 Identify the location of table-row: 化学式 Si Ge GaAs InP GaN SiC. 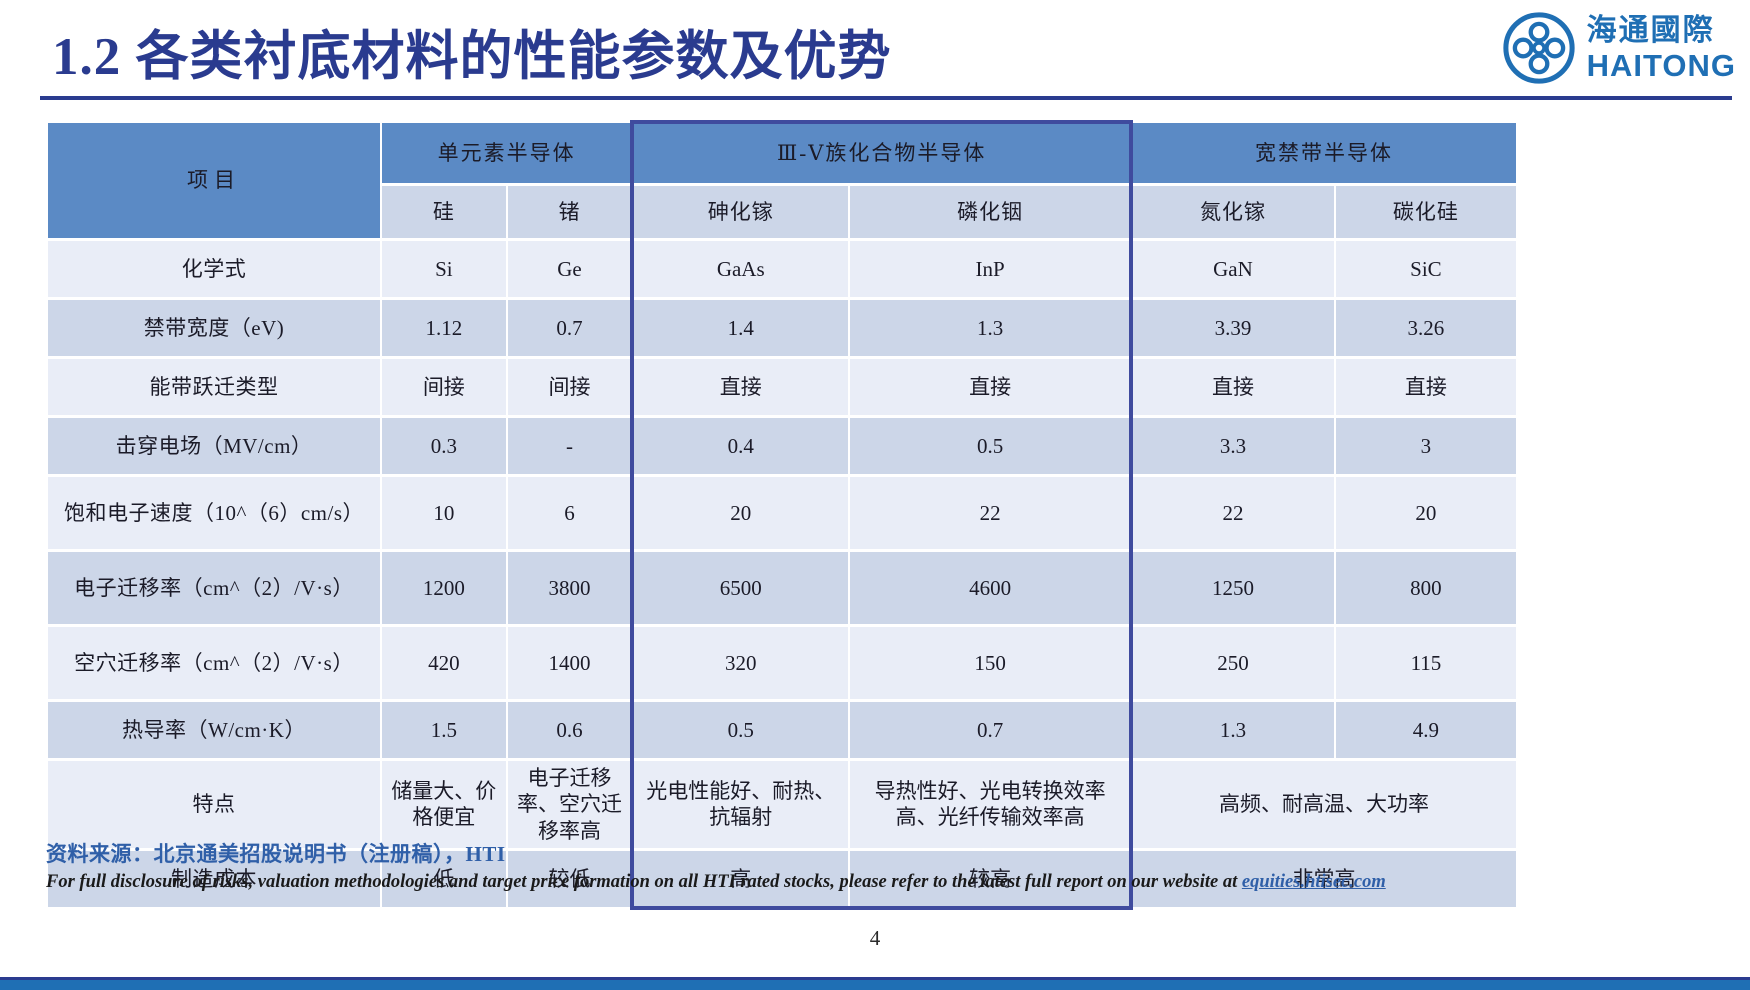
(782, 269).